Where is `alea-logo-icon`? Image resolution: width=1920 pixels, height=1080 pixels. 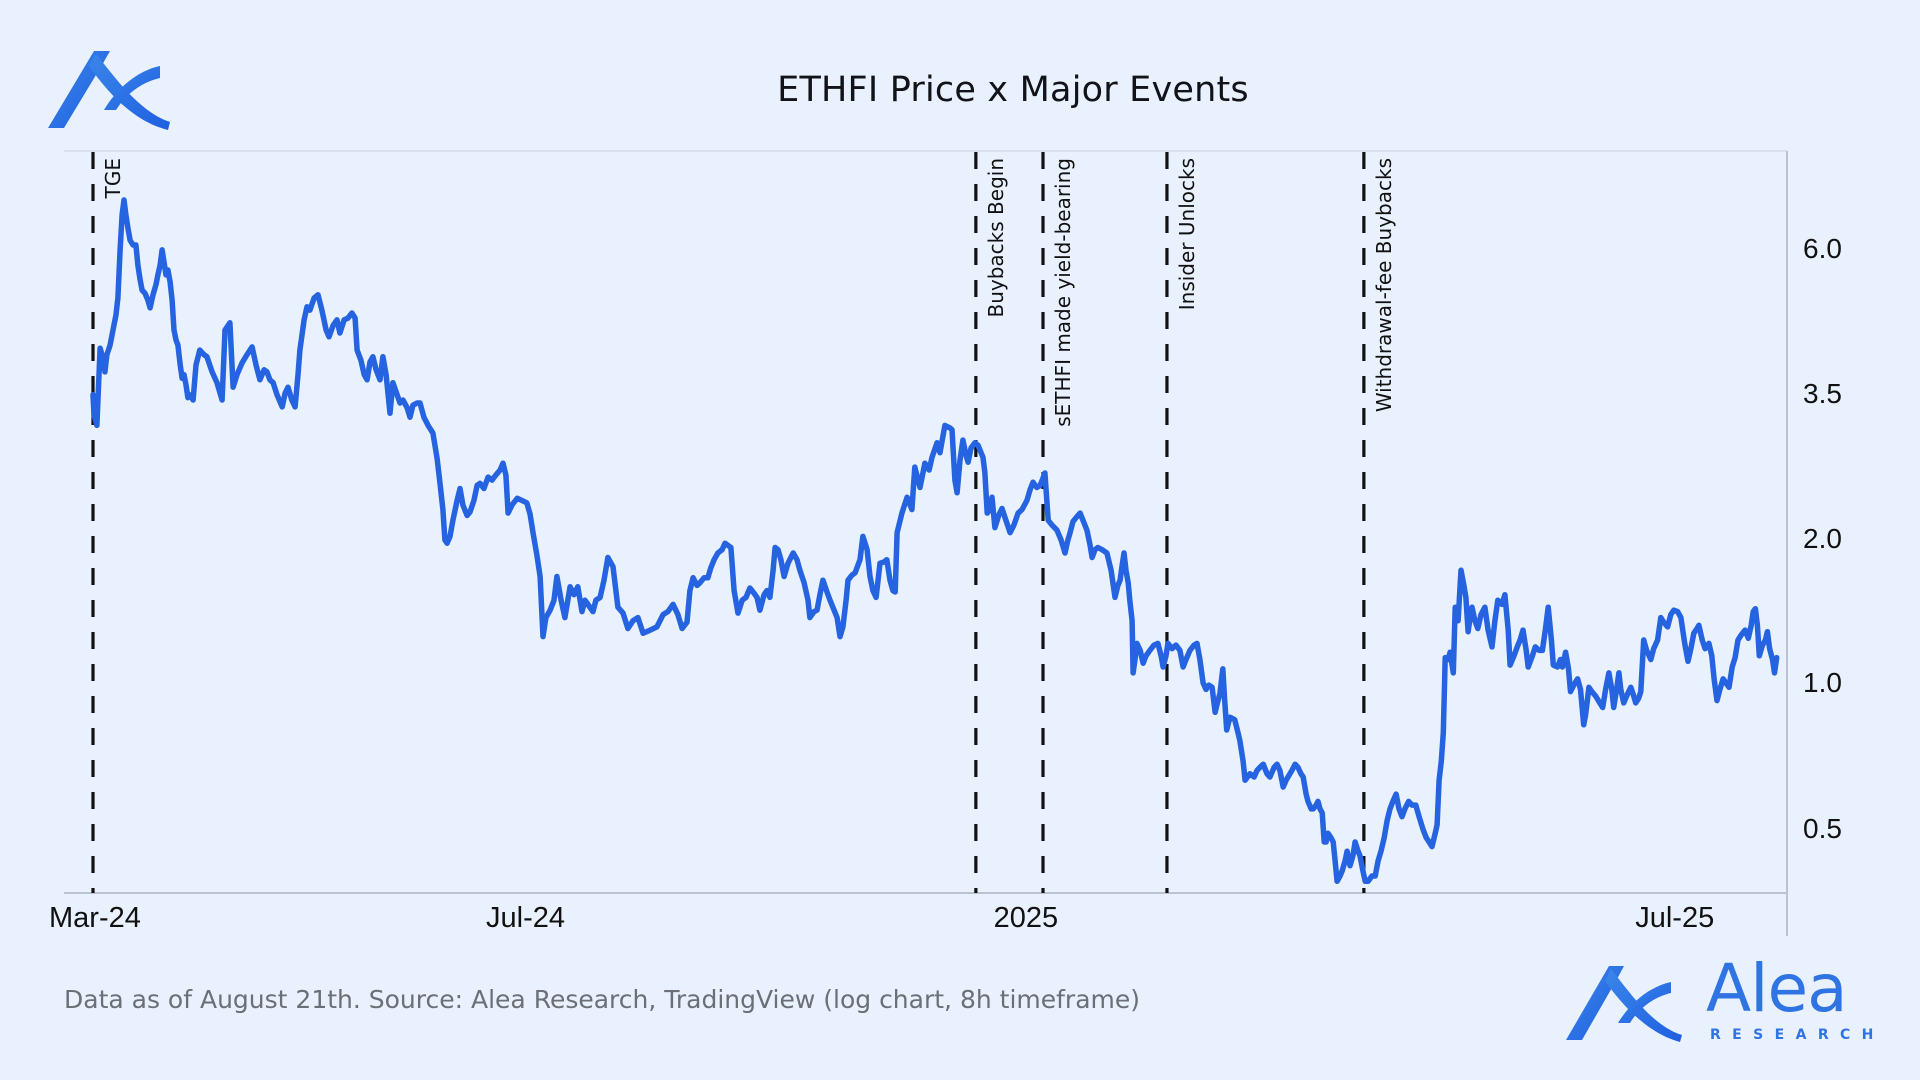 alea-logo-icon is located at coordinates (109, 90).